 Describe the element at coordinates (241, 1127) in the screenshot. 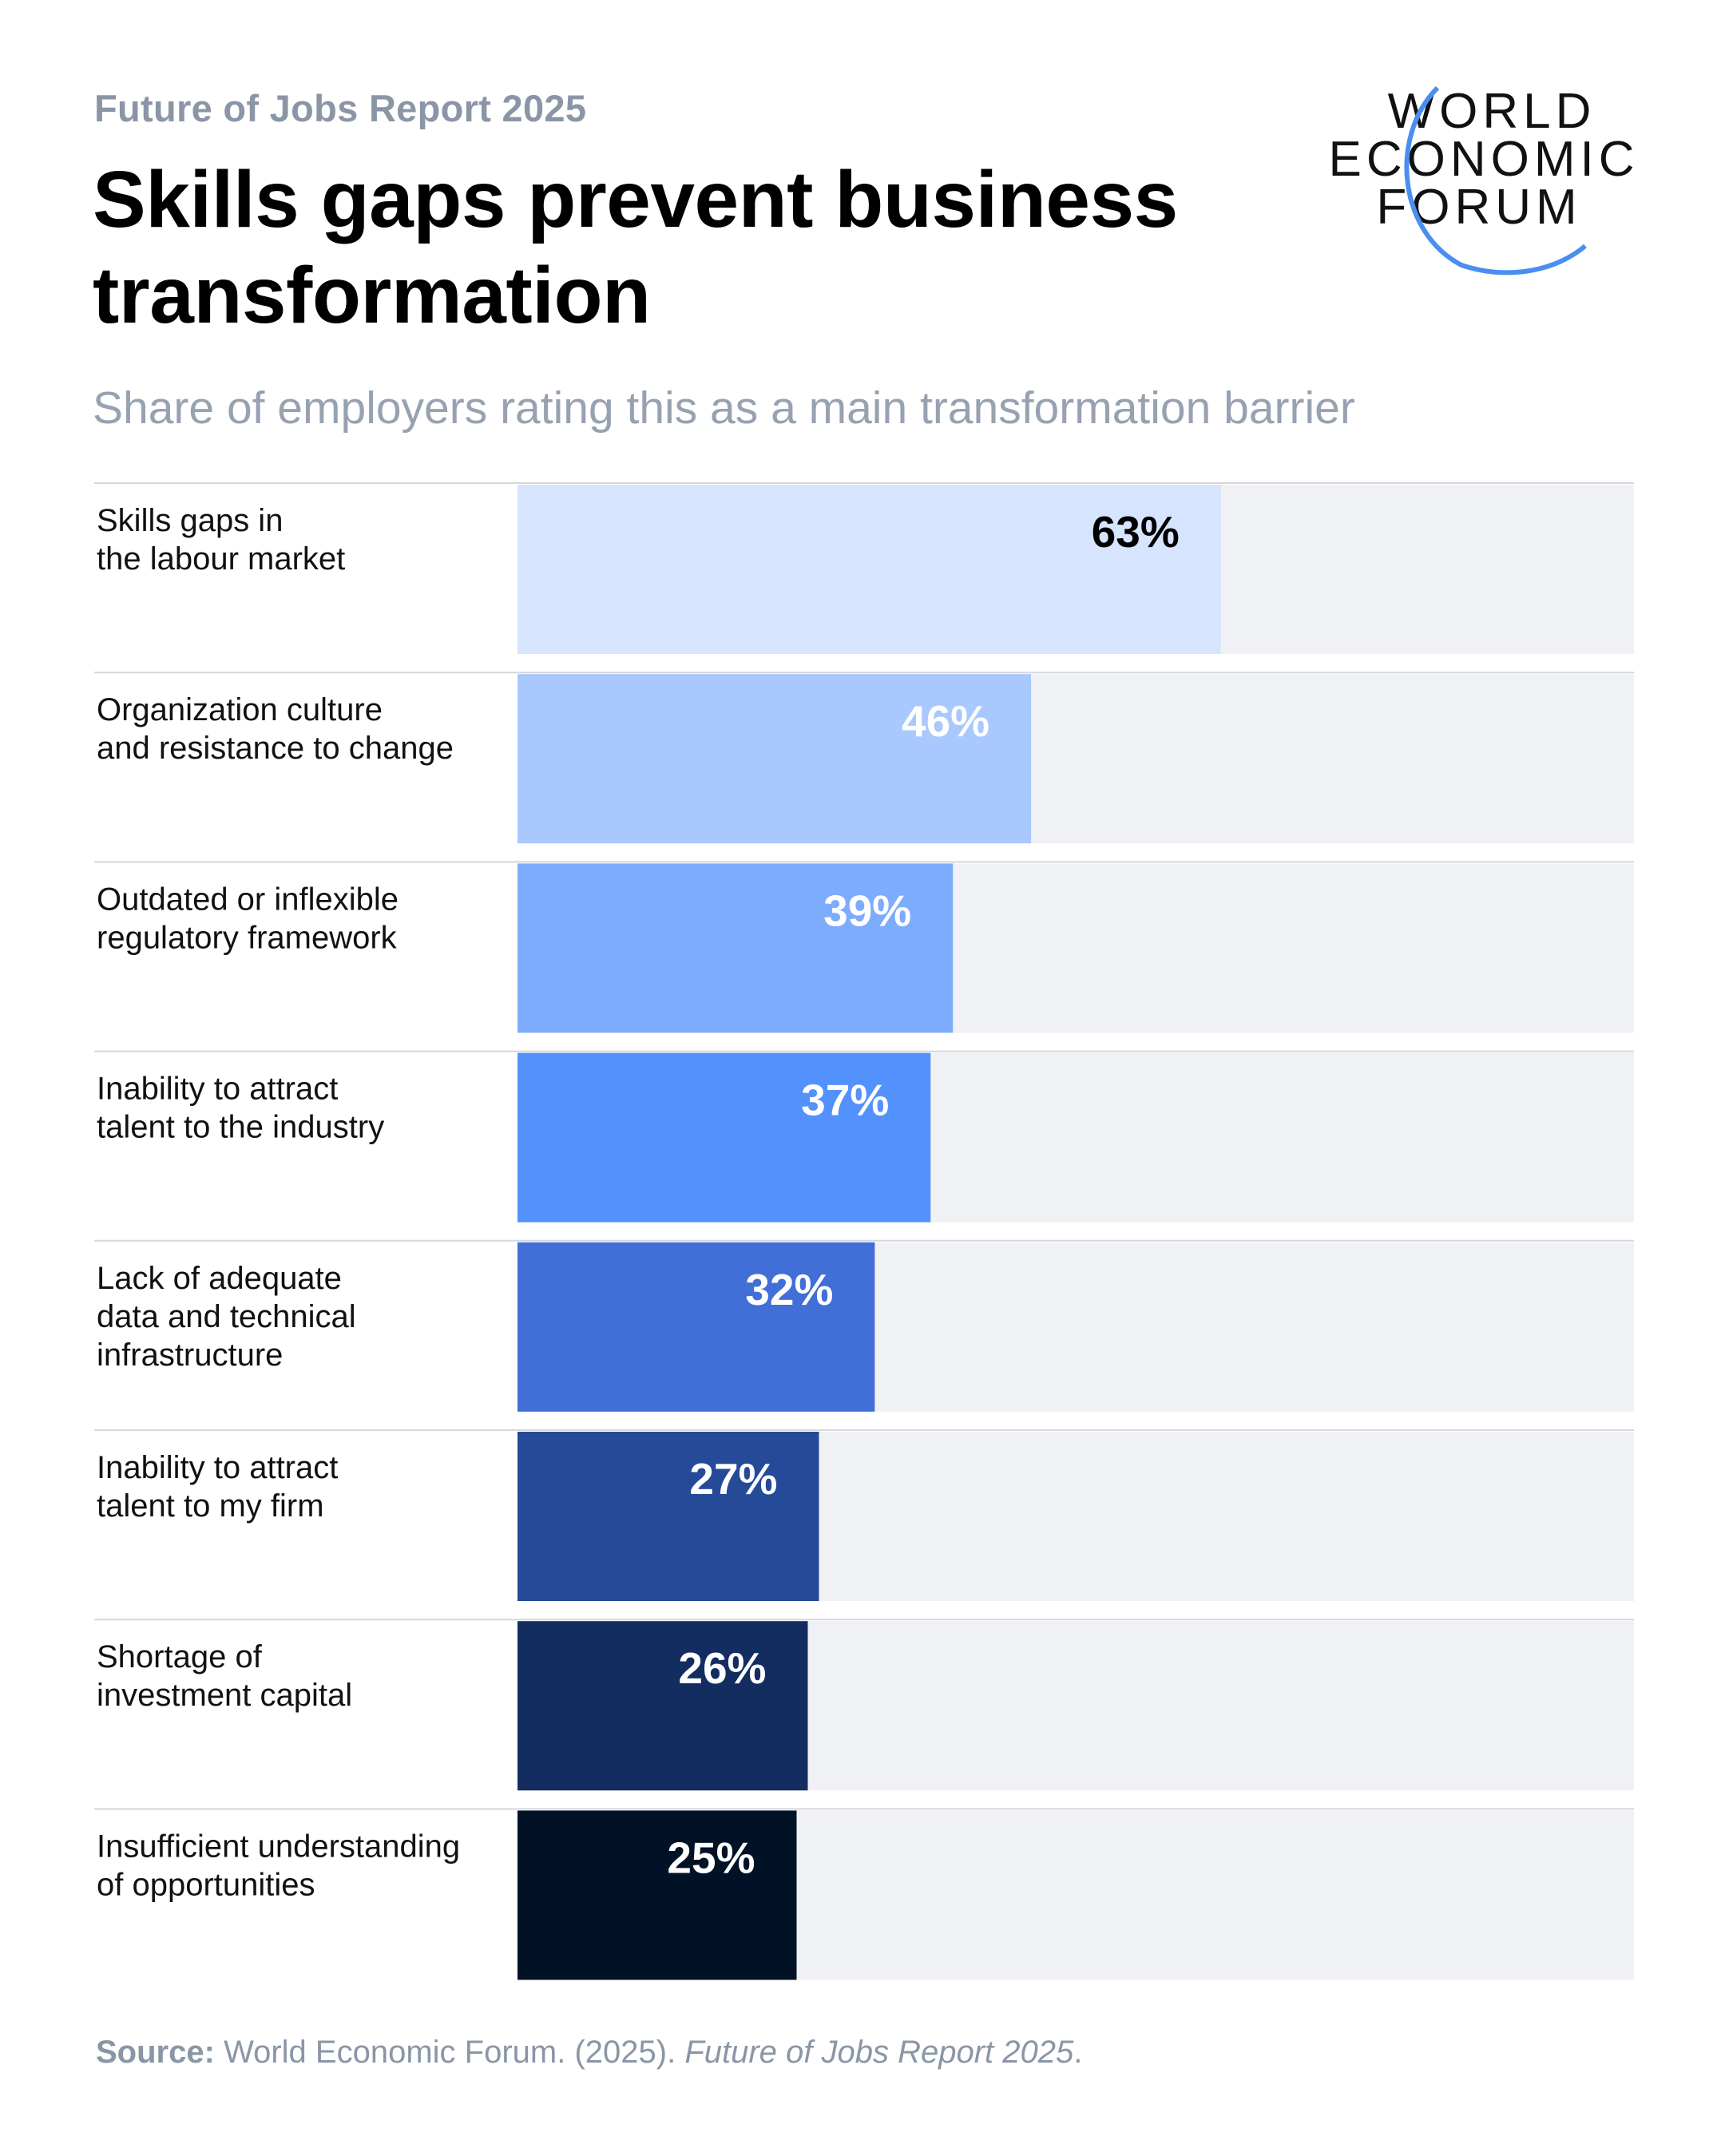

I see `category-label: talent to the industry` at that location.